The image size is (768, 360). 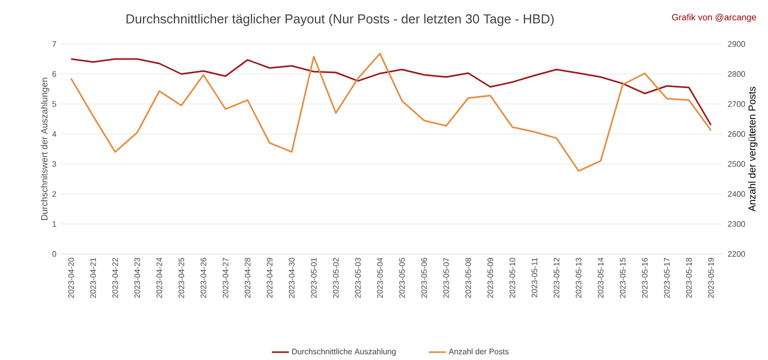 What do you see at coordinates (714, 18) in the screenshot?
I see `text: Grafik von @arcange` at bounding box center [714, 18].